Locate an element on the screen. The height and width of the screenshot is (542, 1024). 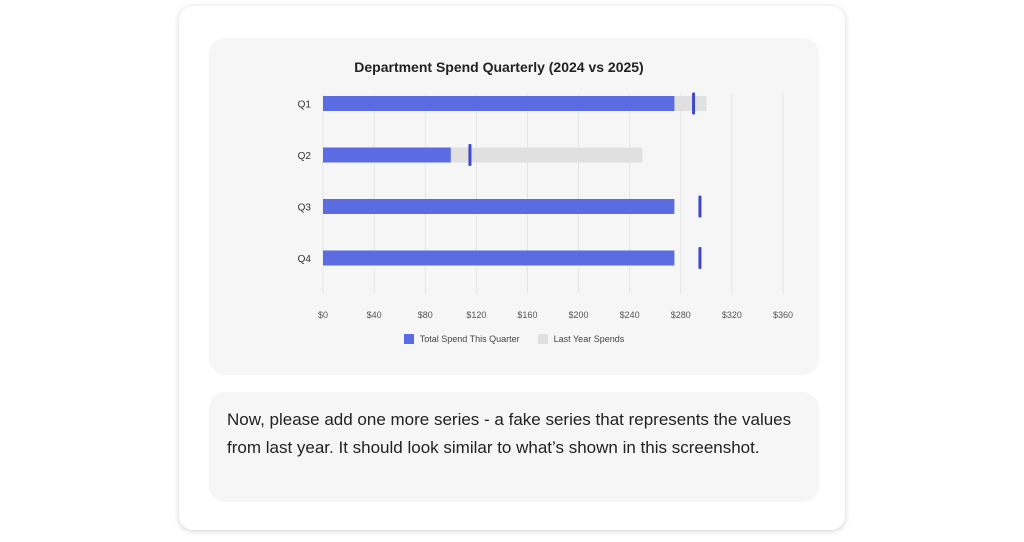
y-category-label: Q2 is located at coordinates (305, 156).